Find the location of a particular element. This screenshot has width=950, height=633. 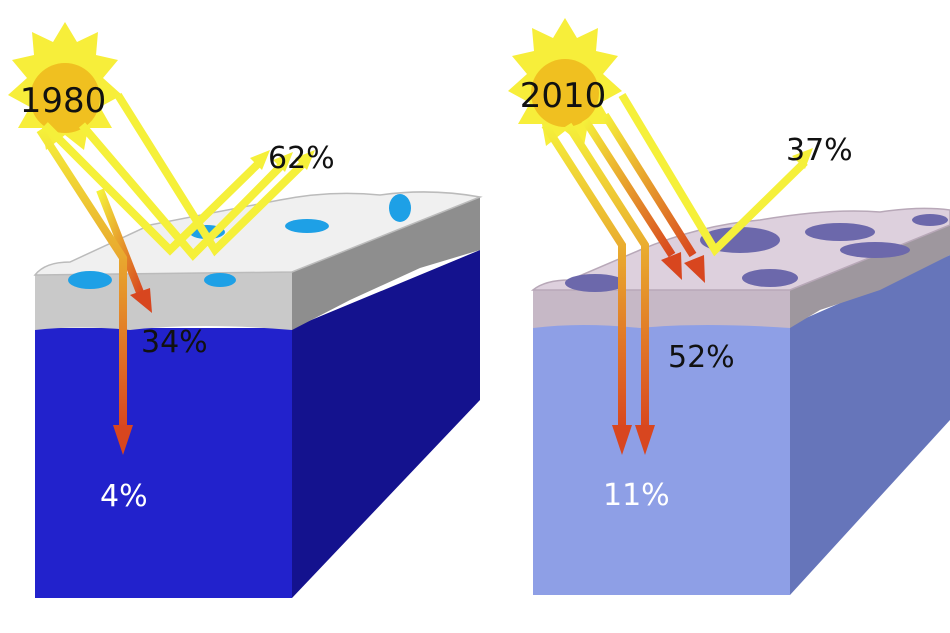

absorbed-ice-arrows is located at coordinates (643, 197).